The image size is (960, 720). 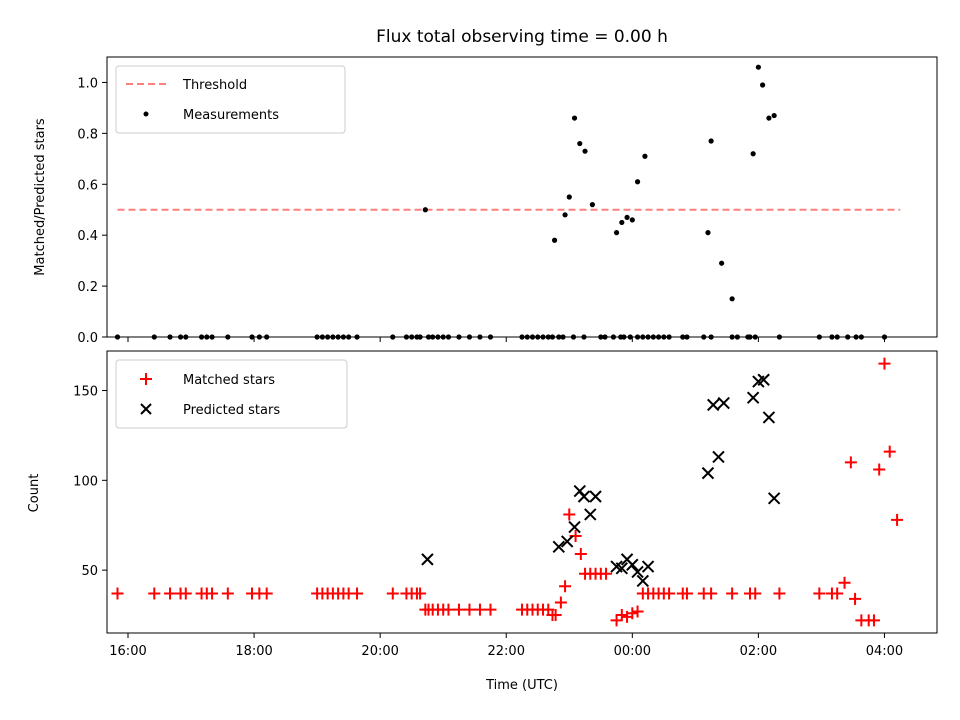 I want to click on measurements-legend-swatch, so click(x=146, y=114).